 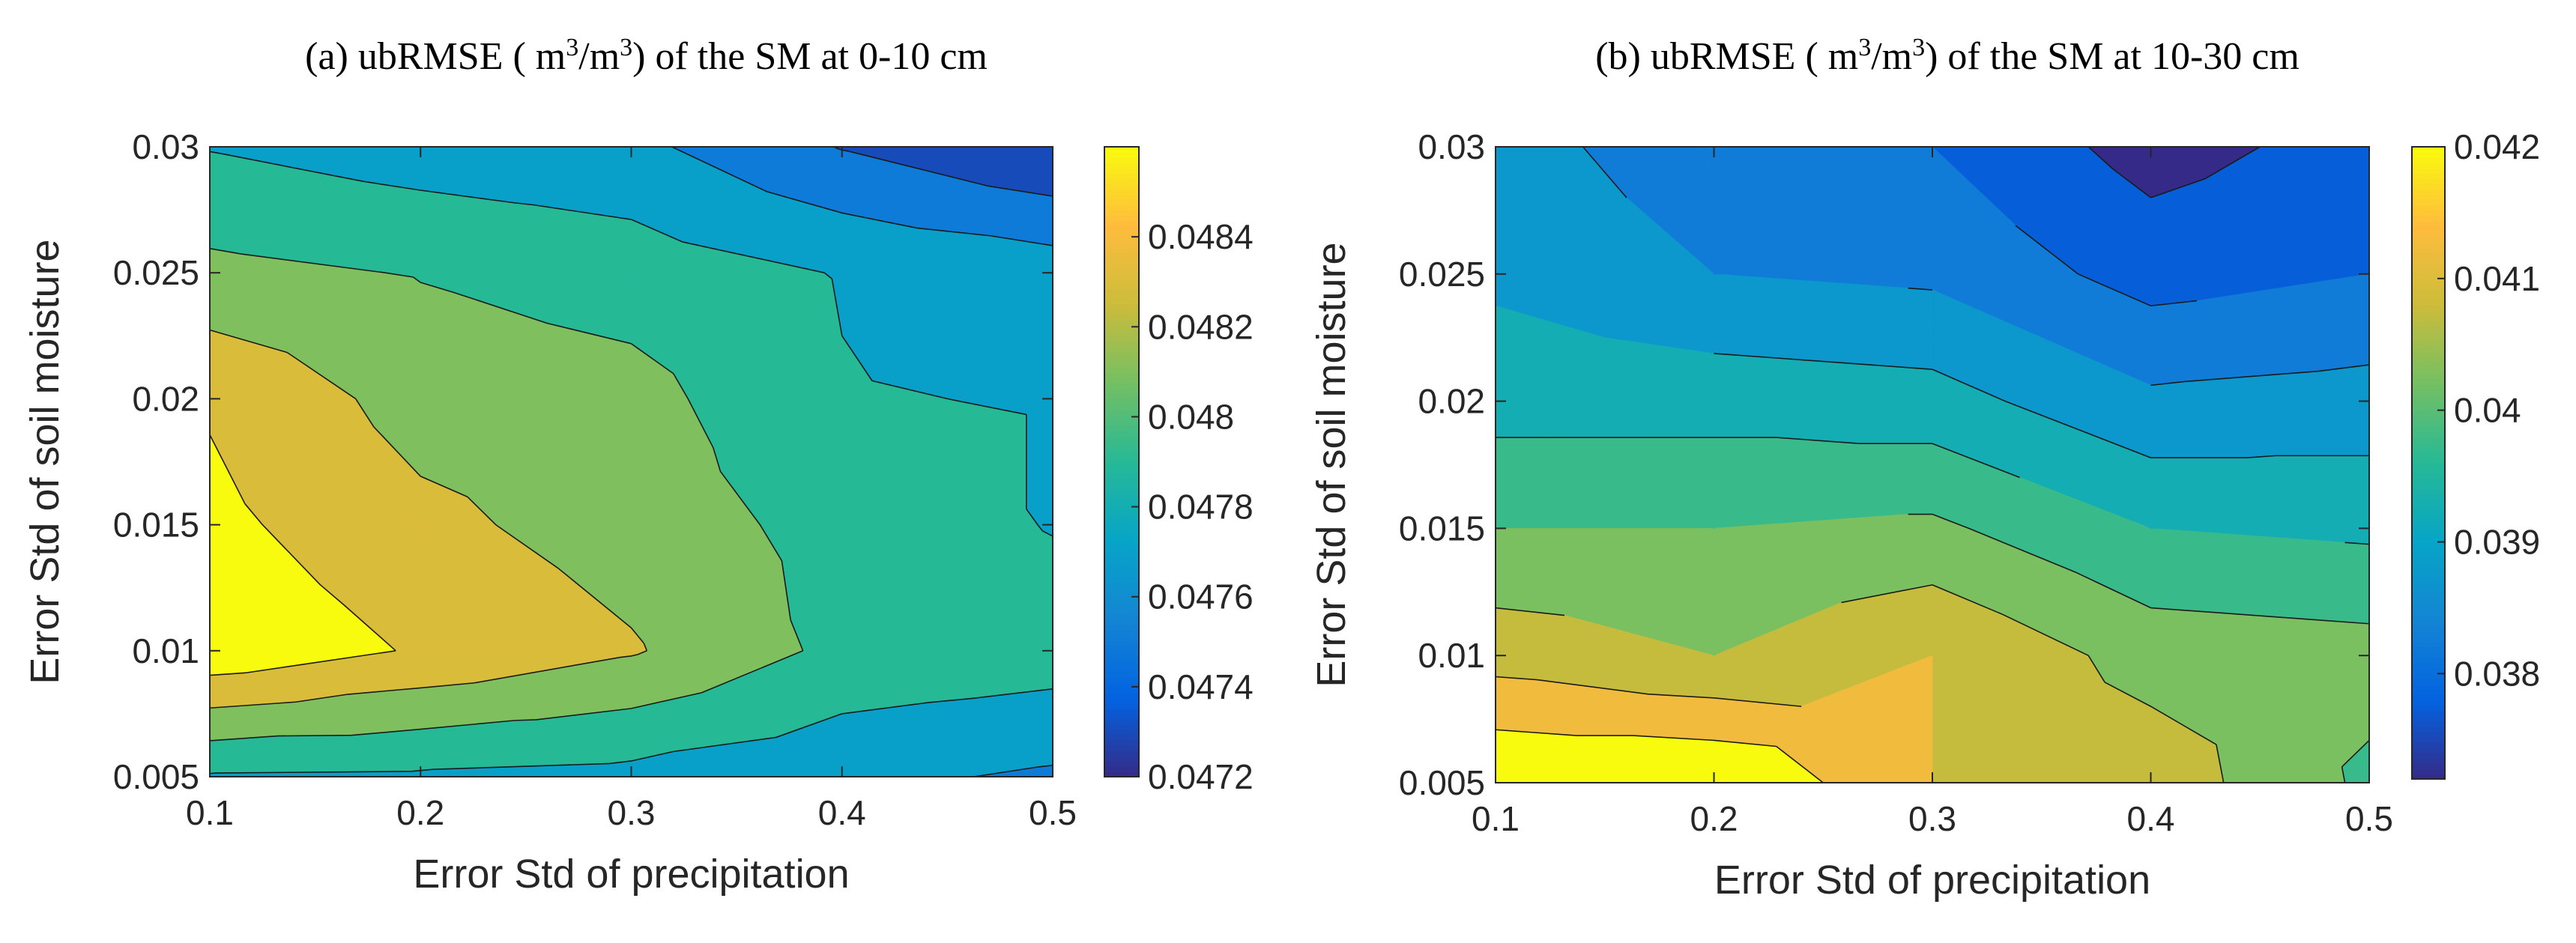 I want to click on chart-title: (a) ubRMSE ( m3/m3) of the SM at 0-10 cm, so click(x=646, y=56).